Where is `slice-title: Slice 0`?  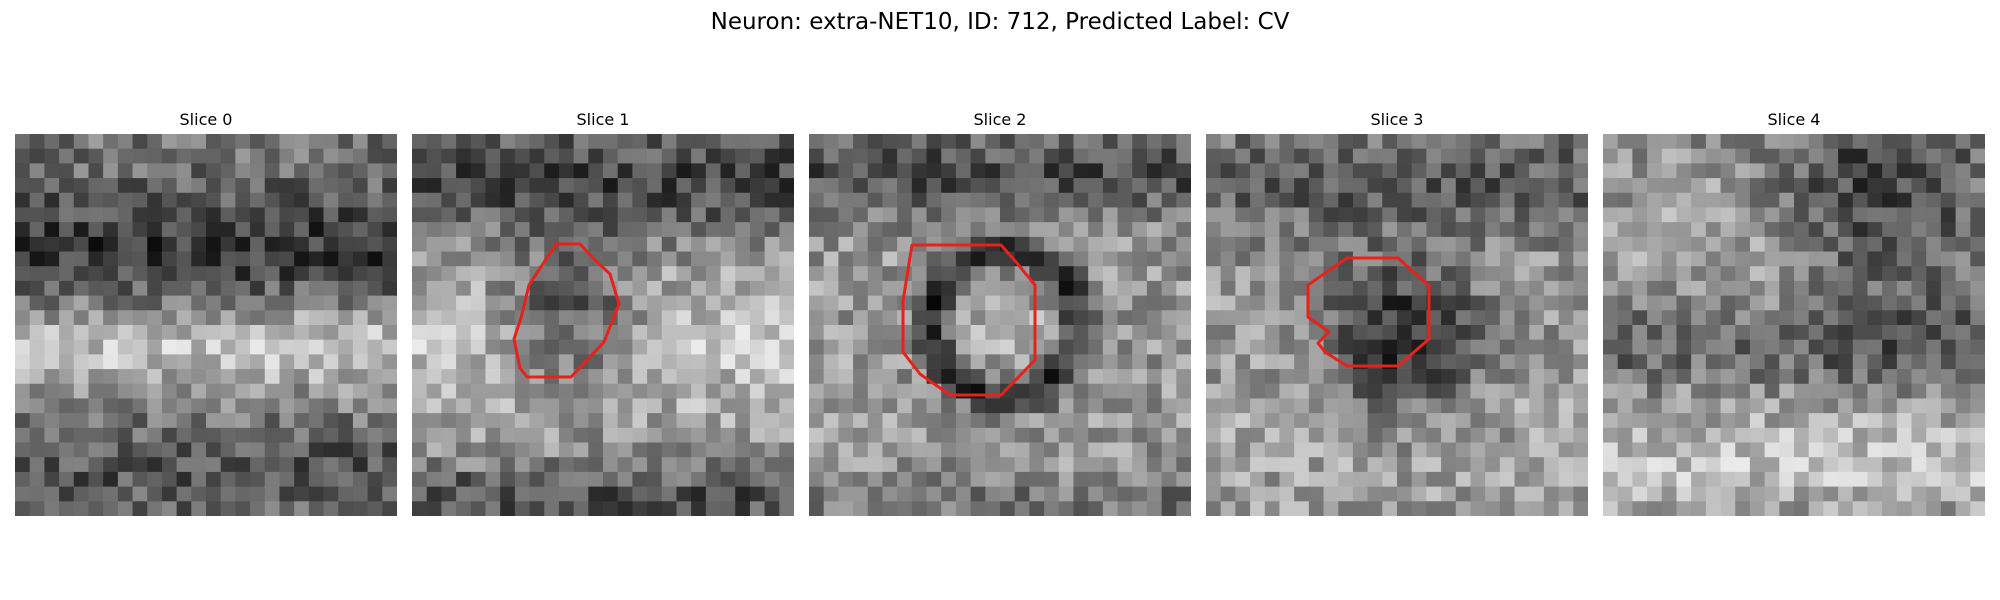 slice-title: Slice 0 is located at coordinates (206, 119).